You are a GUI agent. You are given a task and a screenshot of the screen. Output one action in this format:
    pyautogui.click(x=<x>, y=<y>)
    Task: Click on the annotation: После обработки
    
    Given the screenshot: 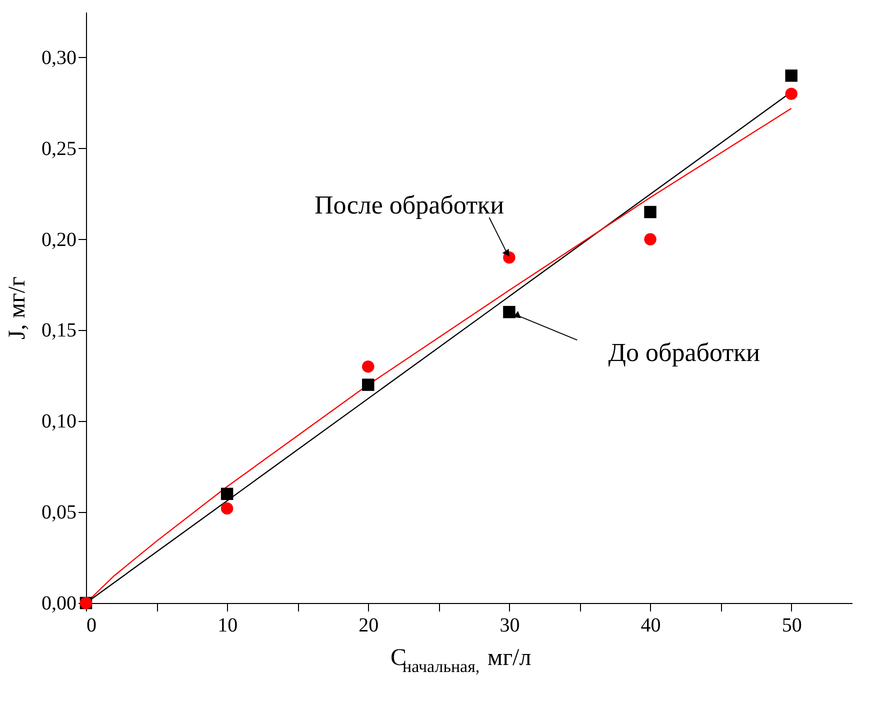 What is the action you would take?
    pyautogui.click(x=409, y=205)
    